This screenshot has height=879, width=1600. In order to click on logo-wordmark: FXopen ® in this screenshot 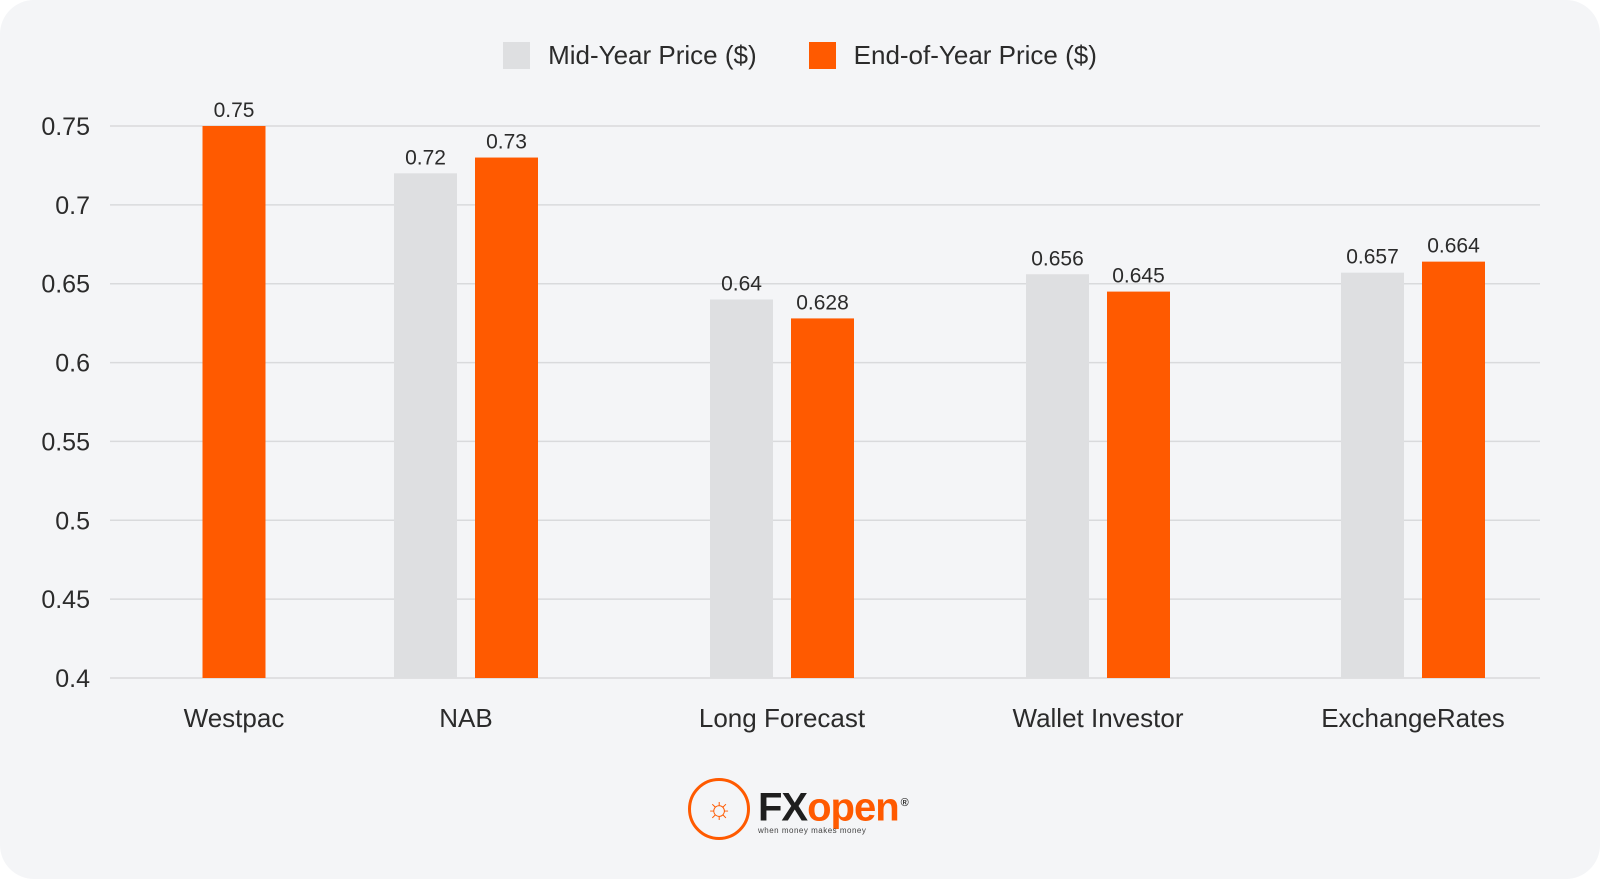, I will do `click(833, 806)`.